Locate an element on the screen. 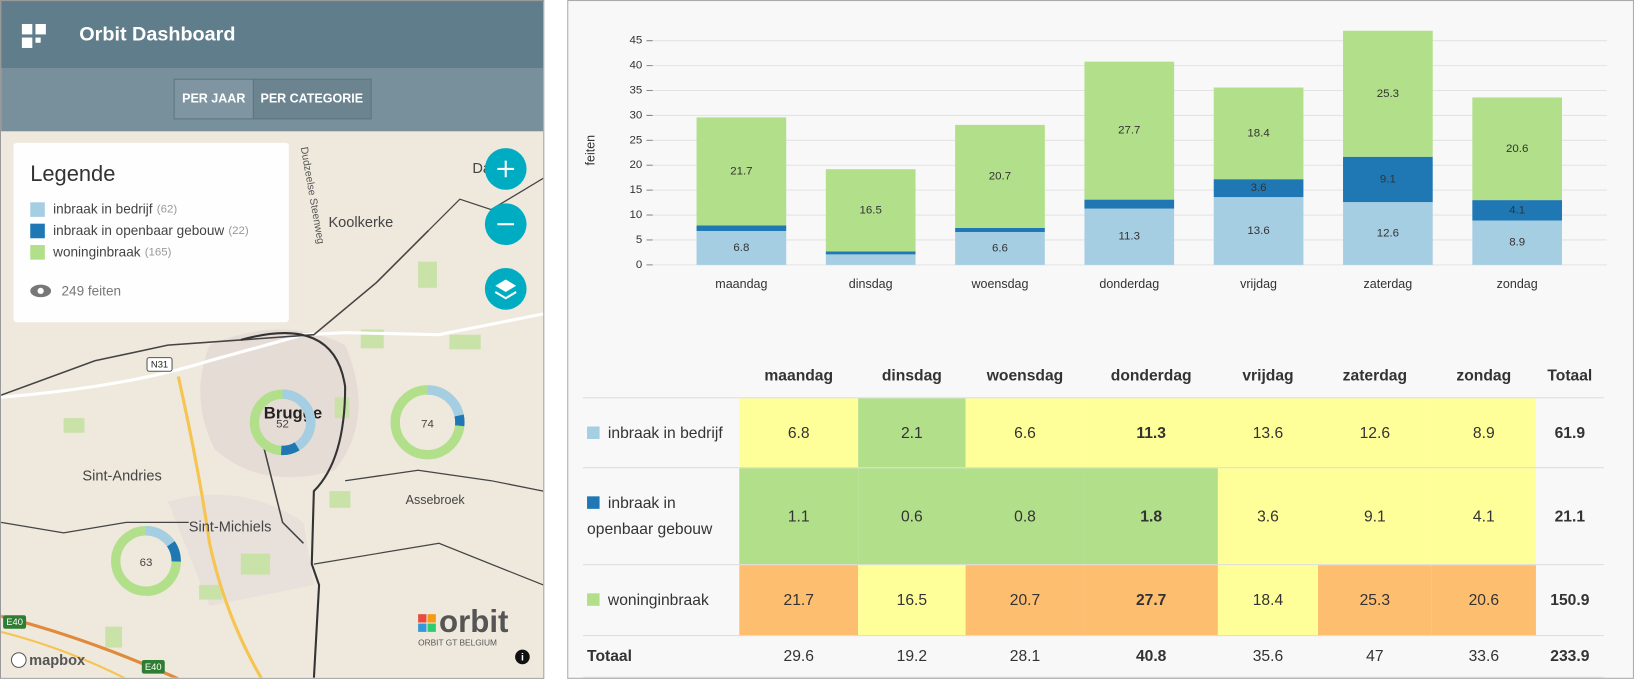 This screenshot has width=1635, height=679. cell: 12.6 is located at coordinates (1375, 433).